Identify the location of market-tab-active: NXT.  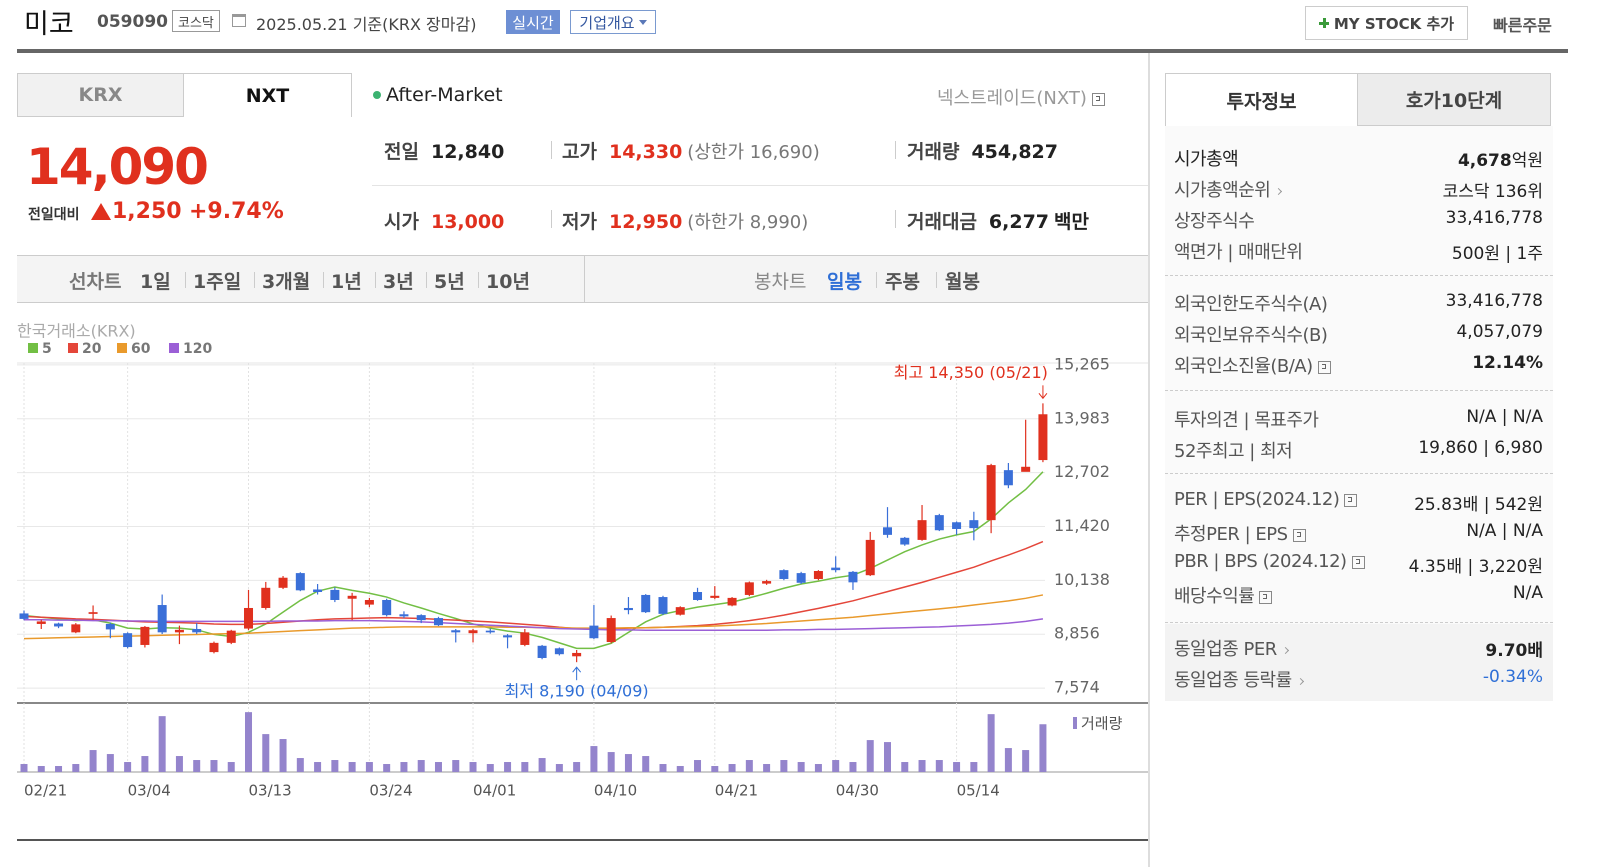
(268, 95).